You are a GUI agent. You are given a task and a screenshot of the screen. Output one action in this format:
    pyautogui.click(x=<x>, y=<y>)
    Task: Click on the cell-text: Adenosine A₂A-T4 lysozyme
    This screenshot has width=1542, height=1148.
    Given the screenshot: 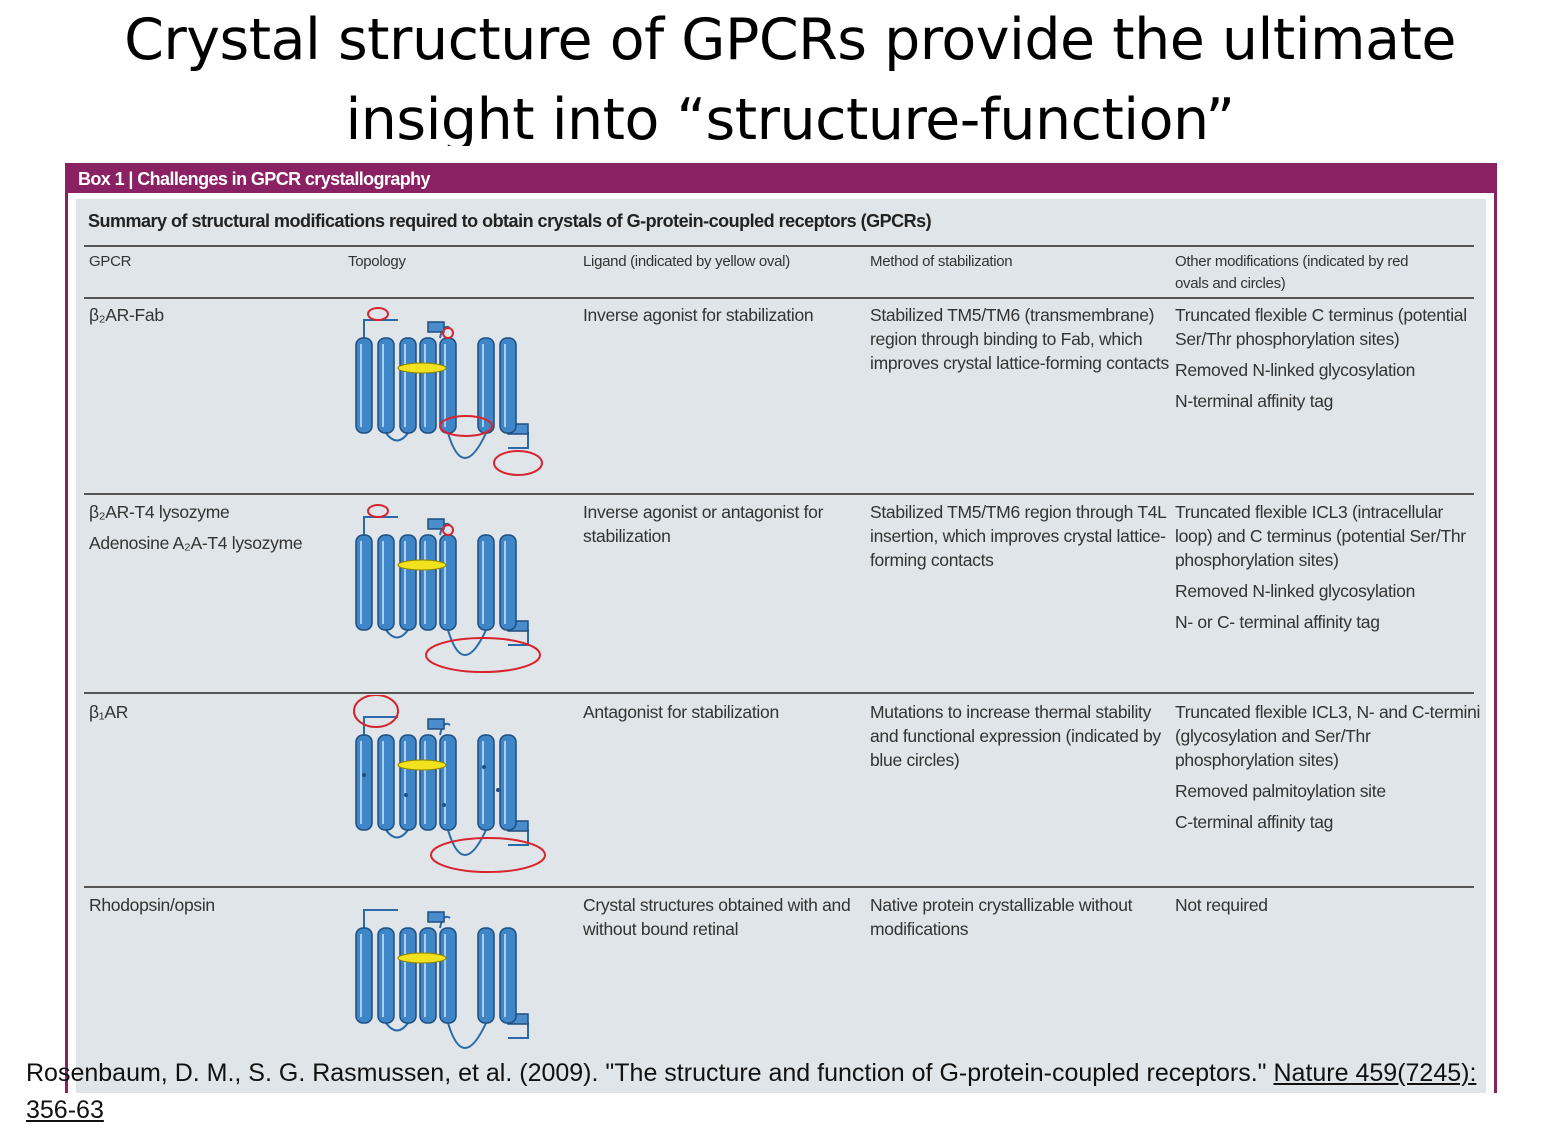 What is the action you would take?
    pyautogui.click(x=196, y=543)
    